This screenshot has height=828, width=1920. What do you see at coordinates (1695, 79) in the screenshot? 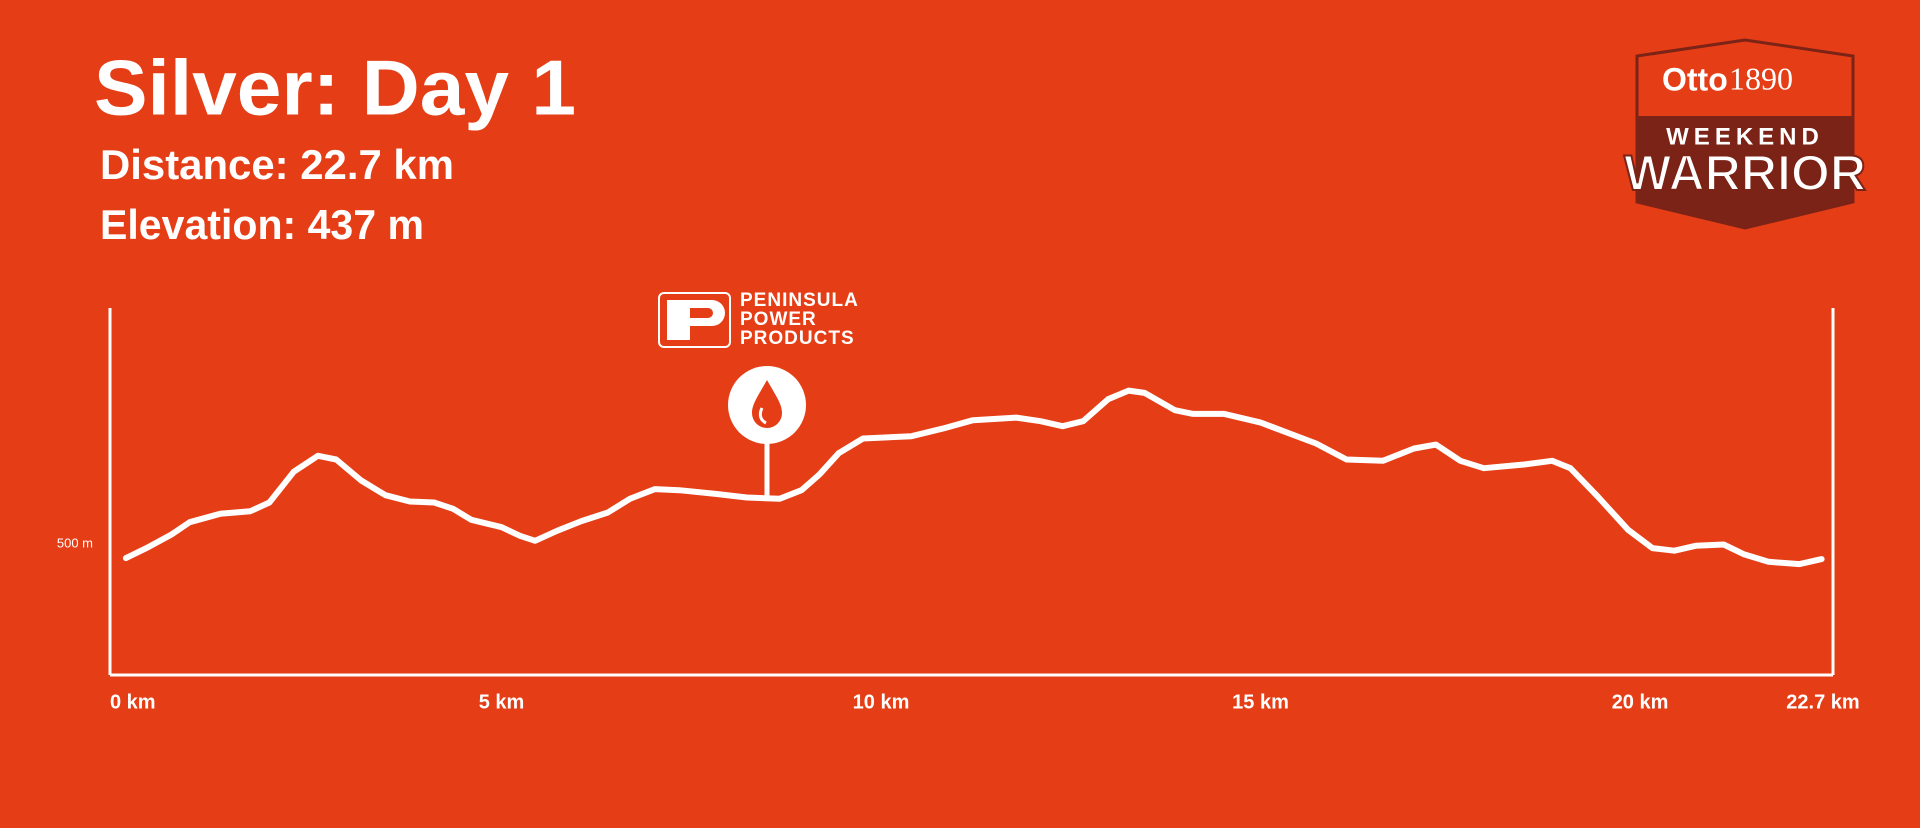
I see `brand: Otto` at bounding box center [1695, 79].